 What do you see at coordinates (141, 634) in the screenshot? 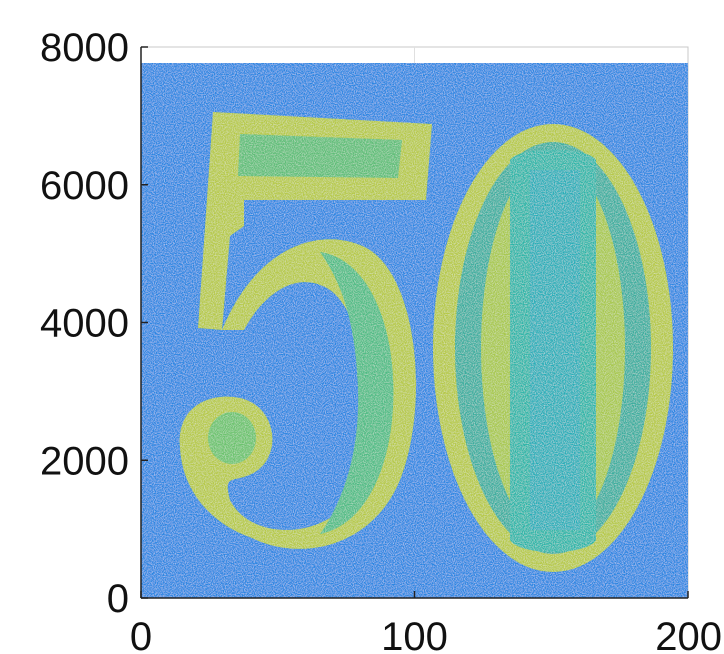
I see `x-tick-label: 0` at bounding box center [141, 634].